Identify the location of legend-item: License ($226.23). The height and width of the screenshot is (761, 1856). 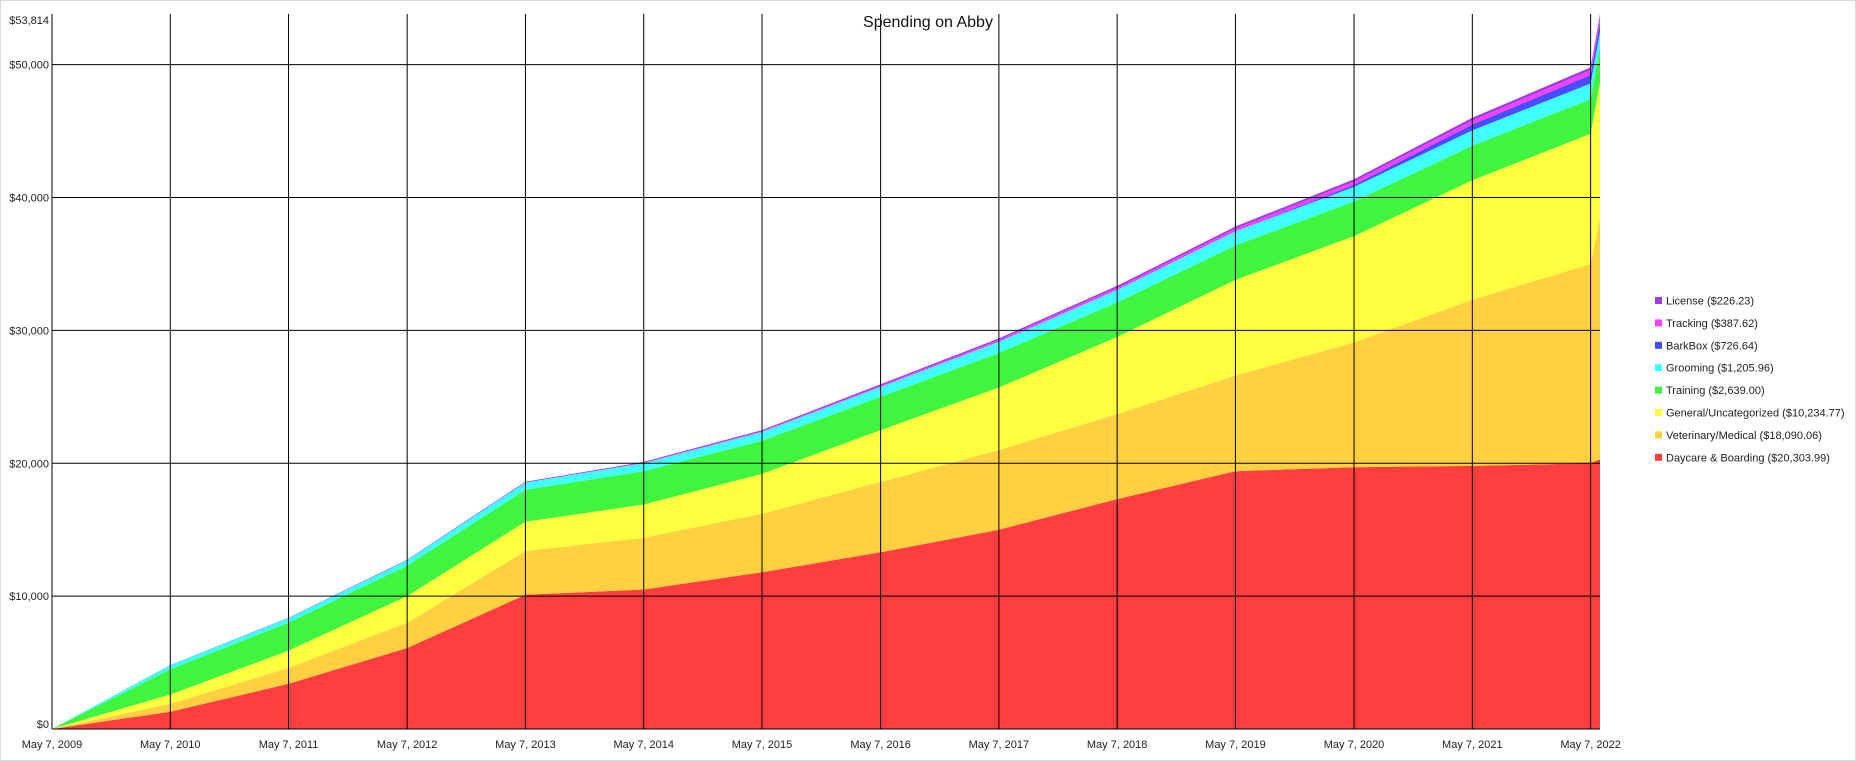
(1704, 302).